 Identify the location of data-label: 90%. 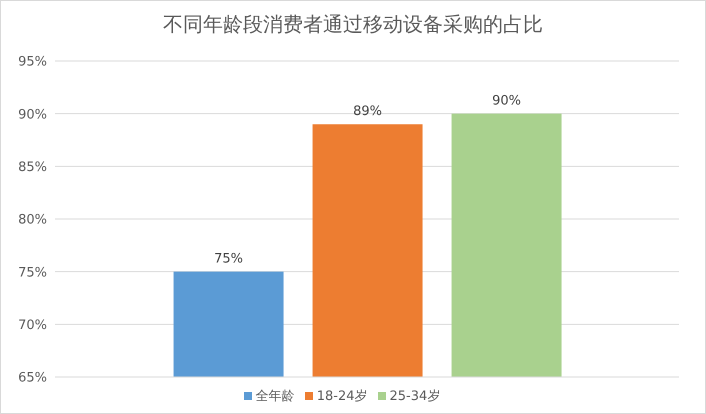
(507, 101).